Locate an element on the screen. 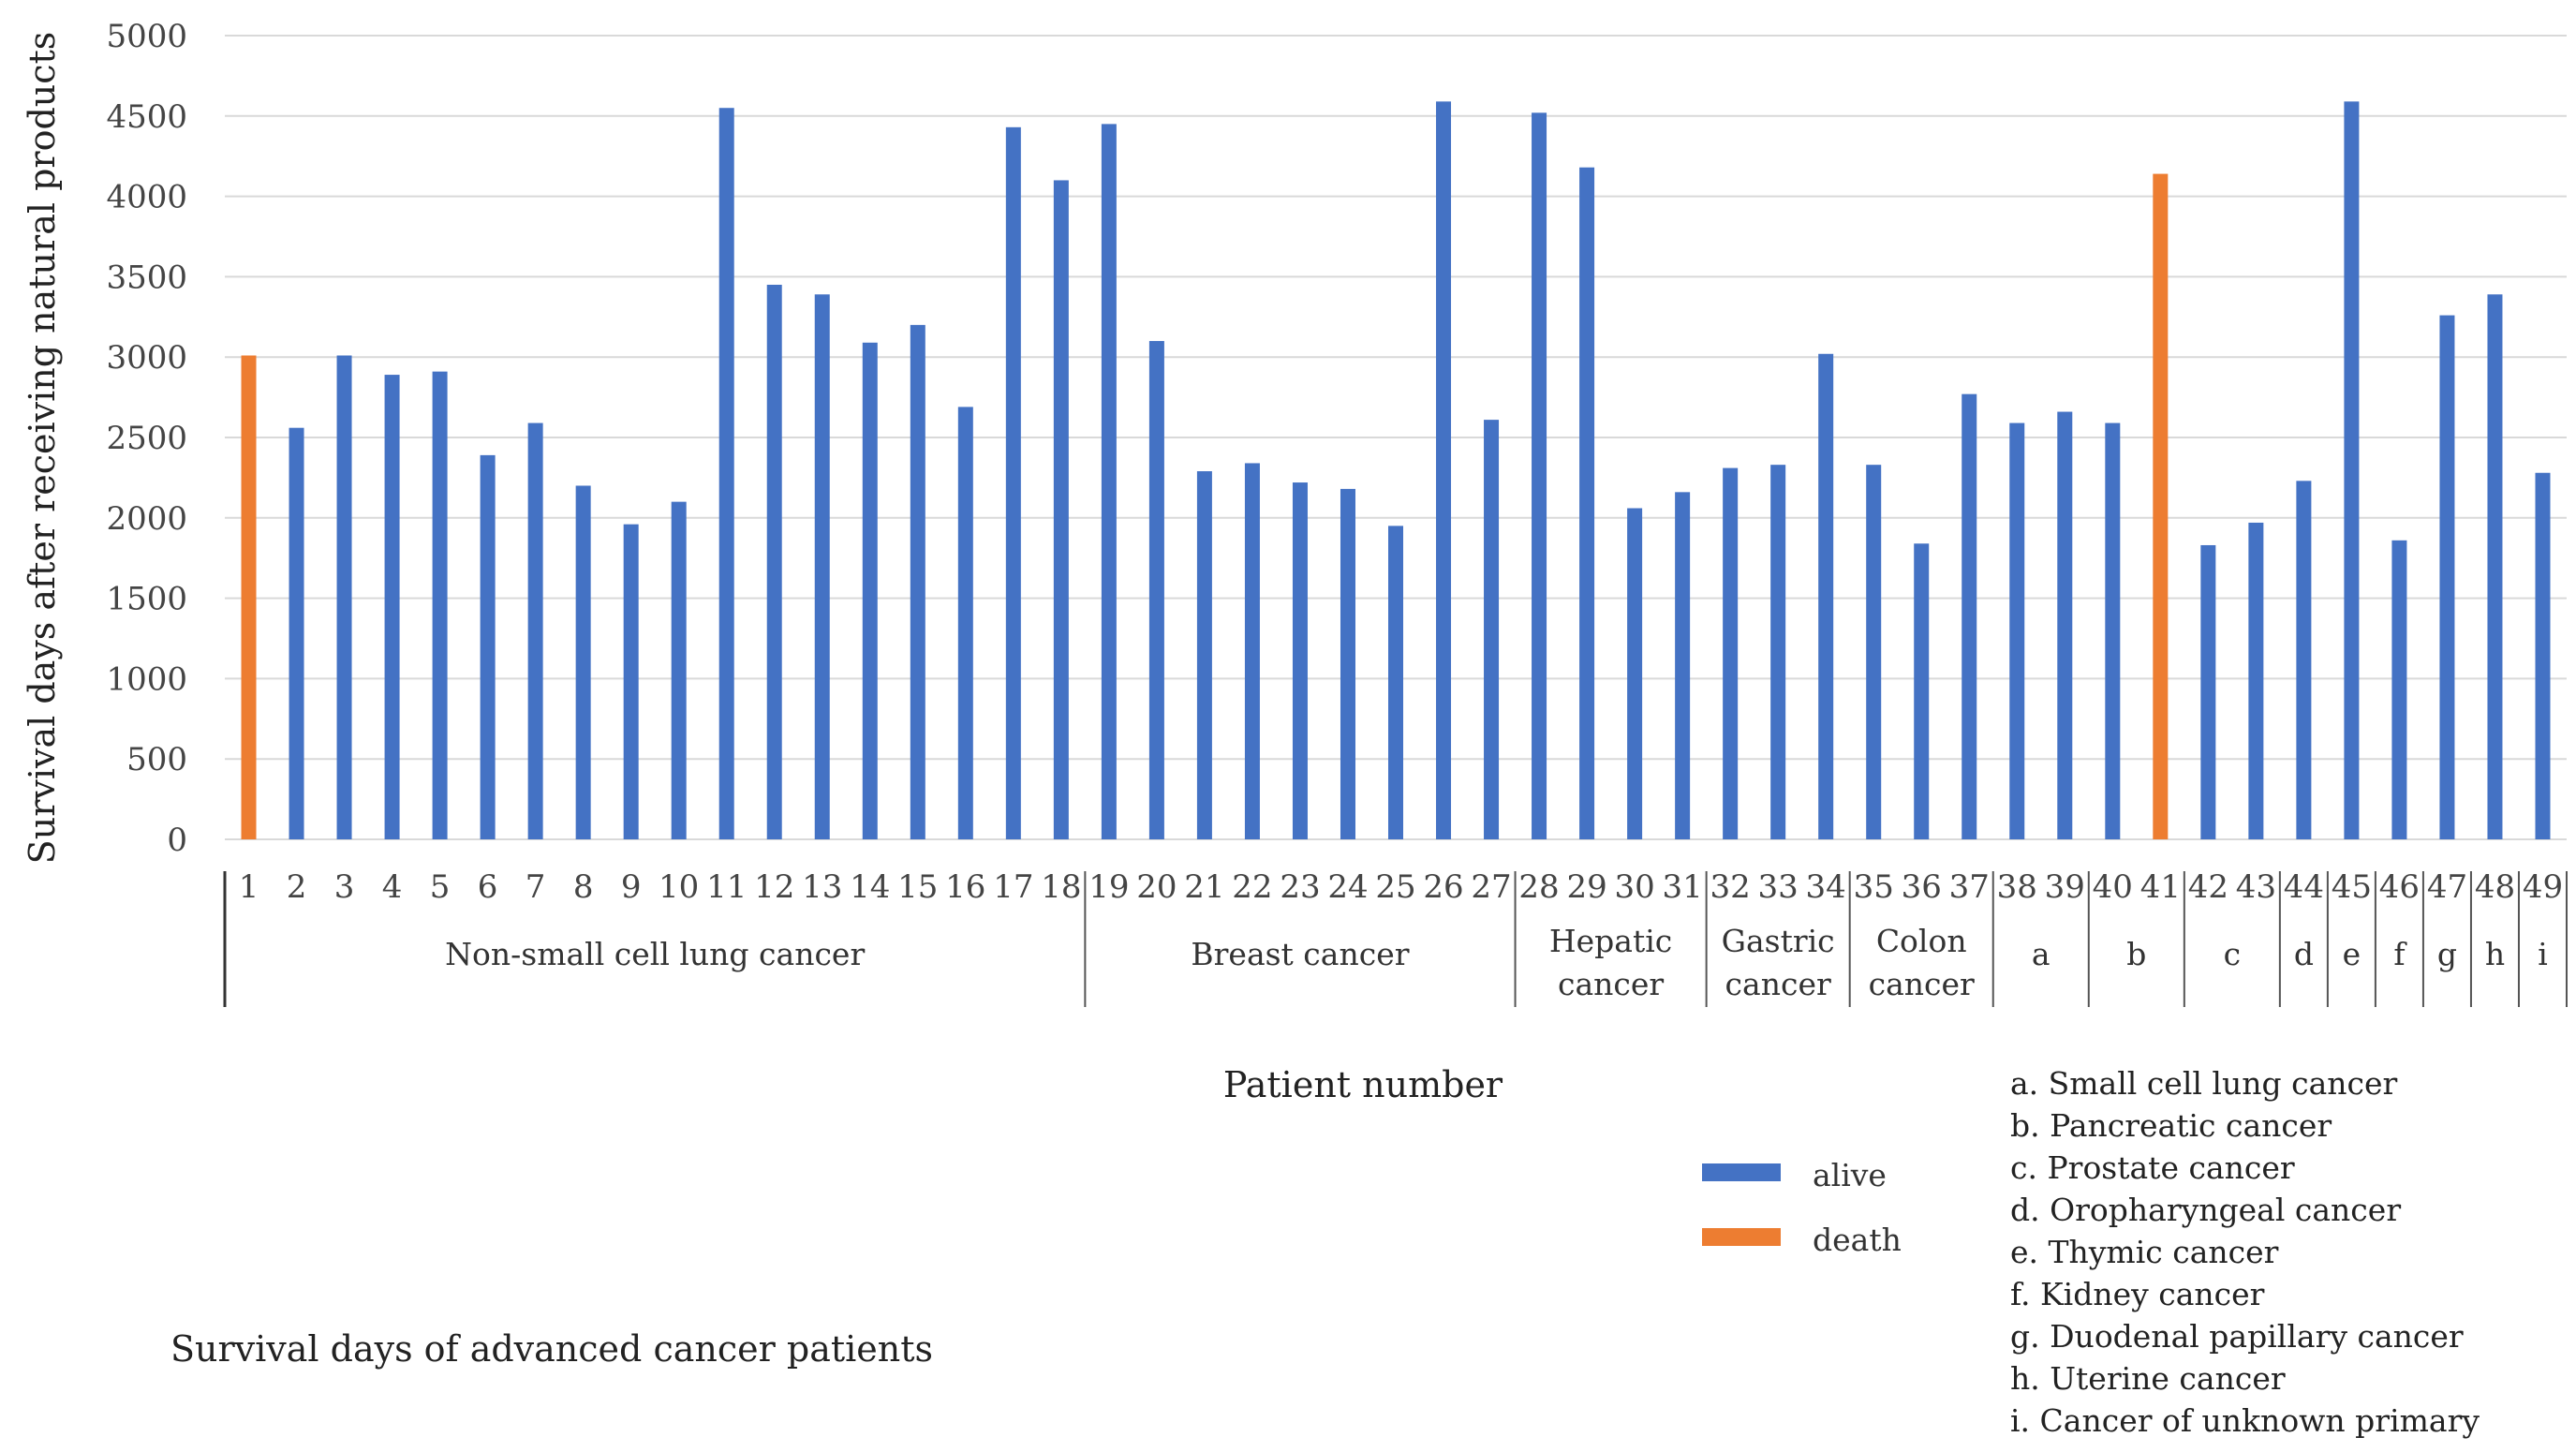 The height and width of the screenshot is (1452, 2576). x-tick-label: 6 is located at coordinates (488, 887).